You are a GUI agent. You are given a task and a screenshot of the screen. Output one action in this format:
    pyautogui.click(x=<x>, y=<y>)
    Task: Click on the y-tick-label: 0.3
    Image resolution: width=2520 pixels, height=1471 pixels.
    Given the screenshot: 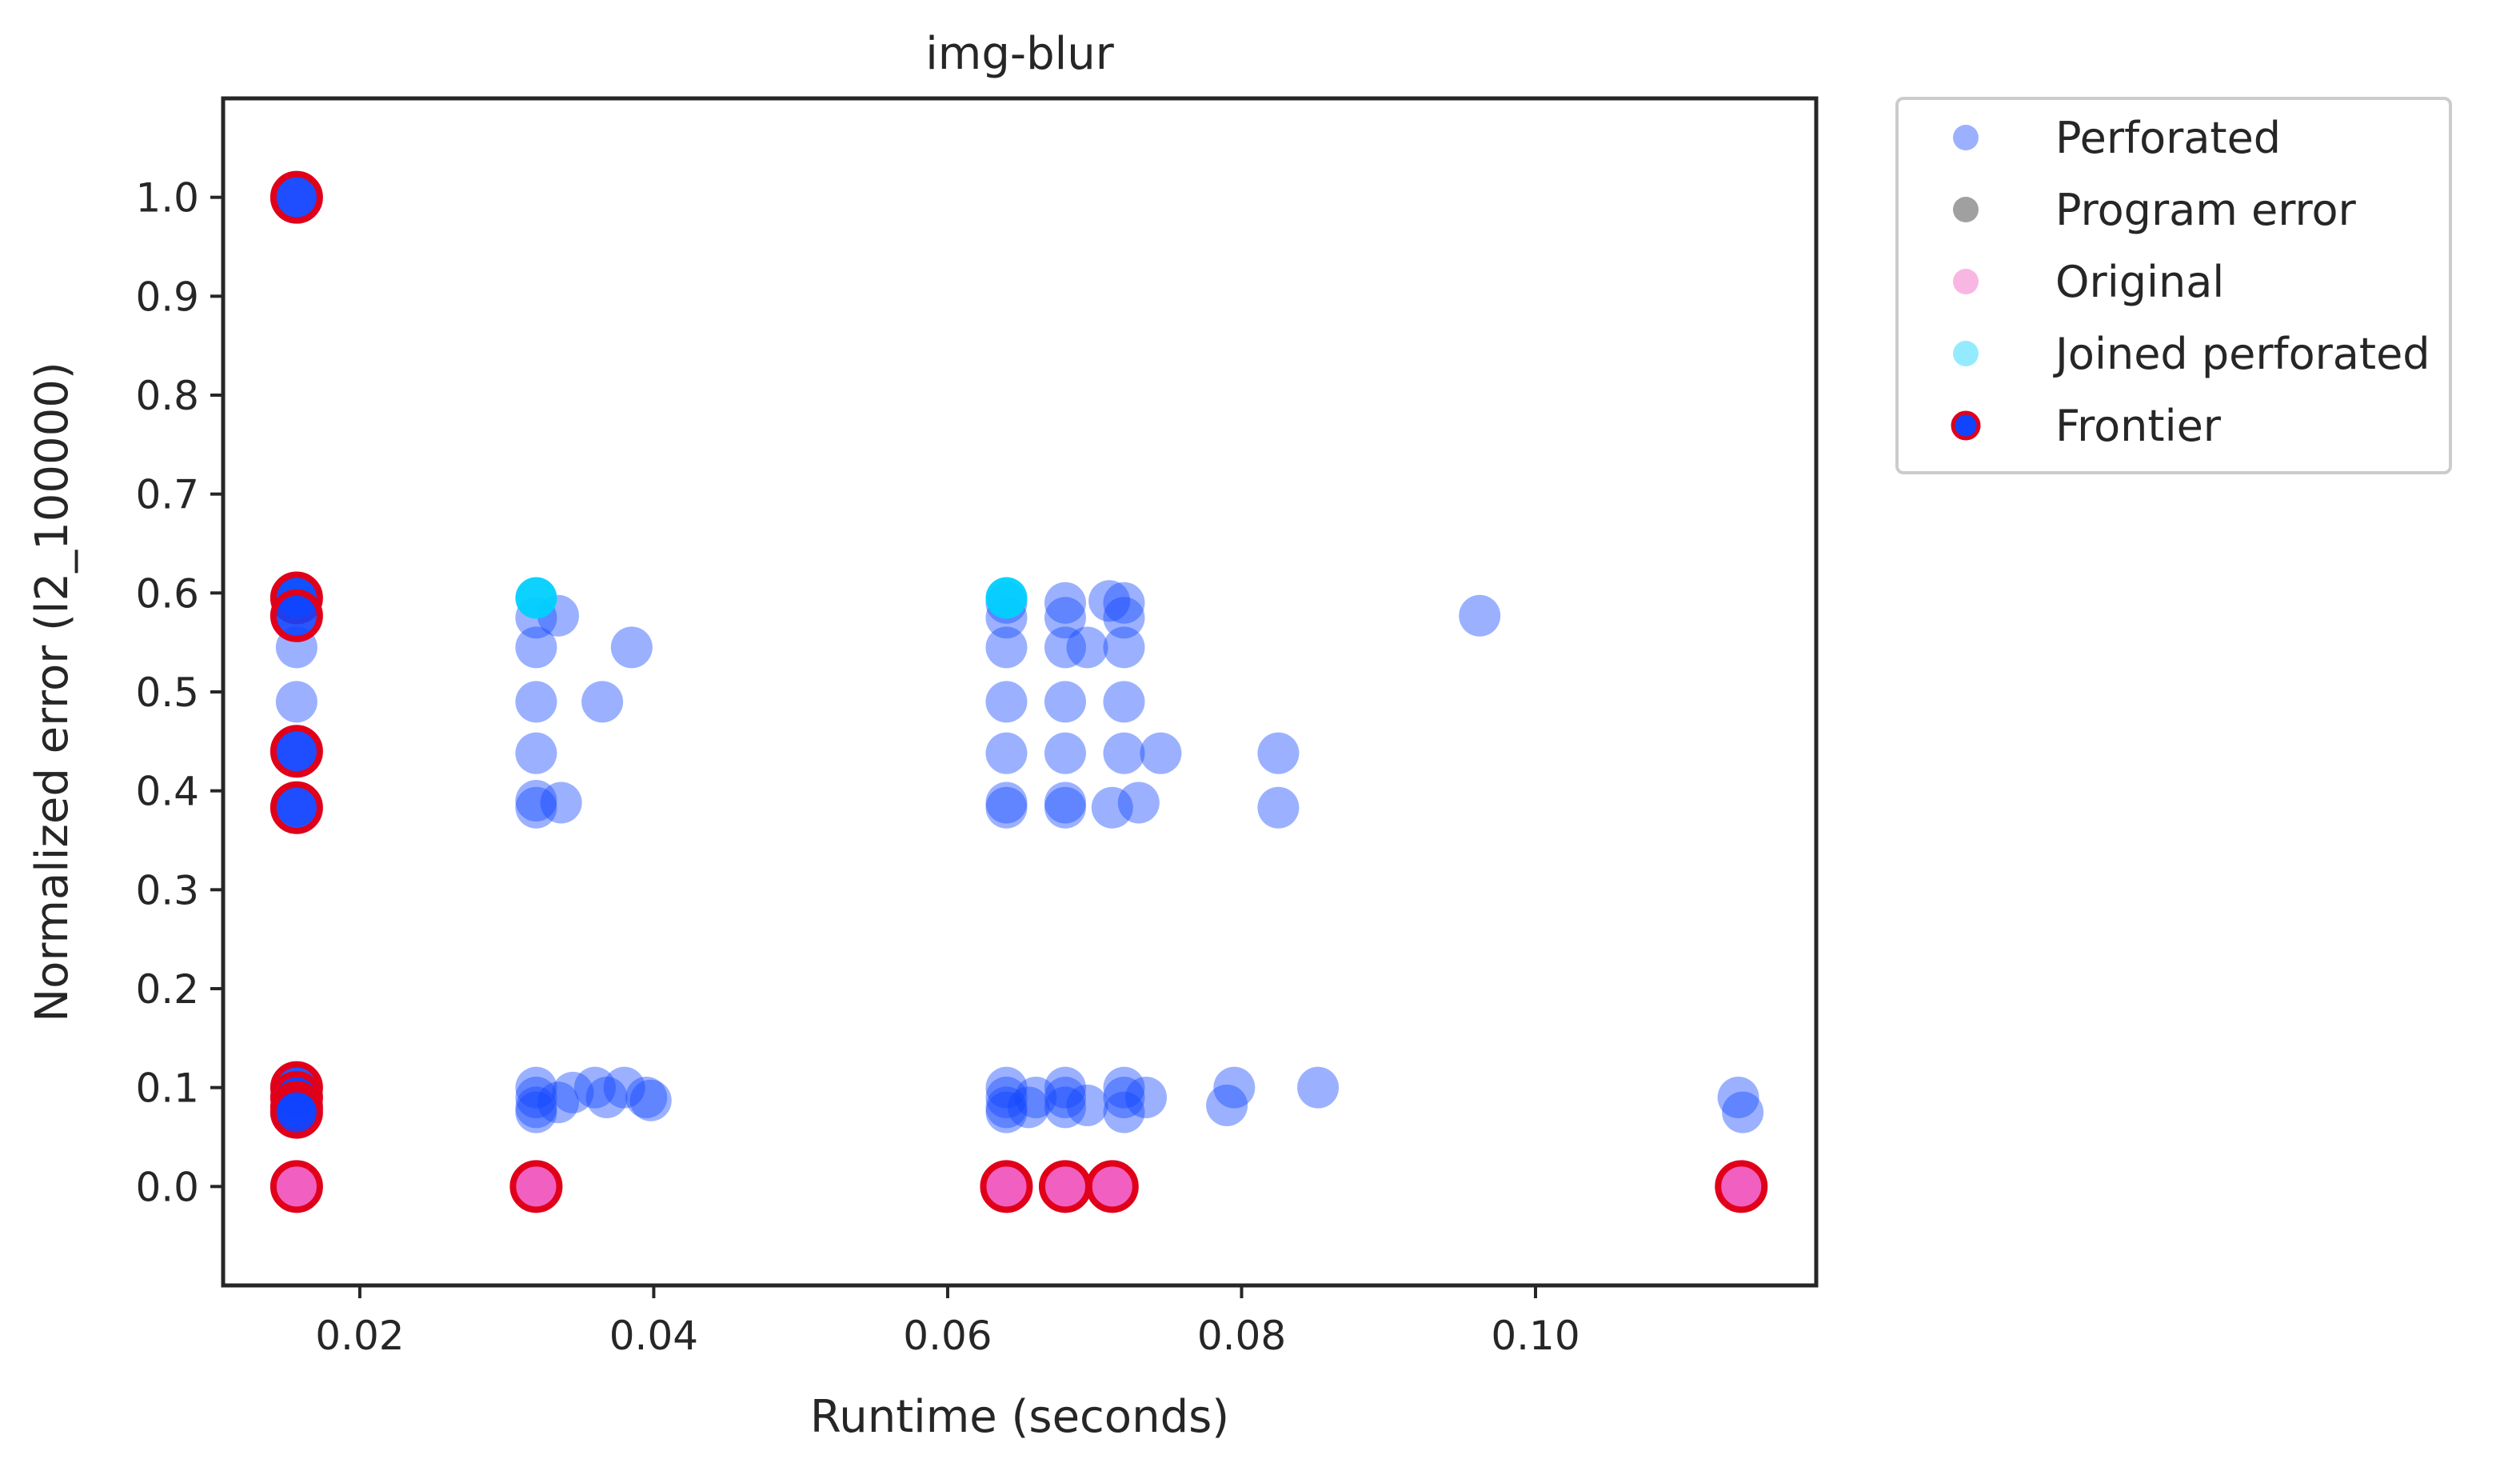 What is the action you would take?
    pyautogui.click(x=167, y=890)
    